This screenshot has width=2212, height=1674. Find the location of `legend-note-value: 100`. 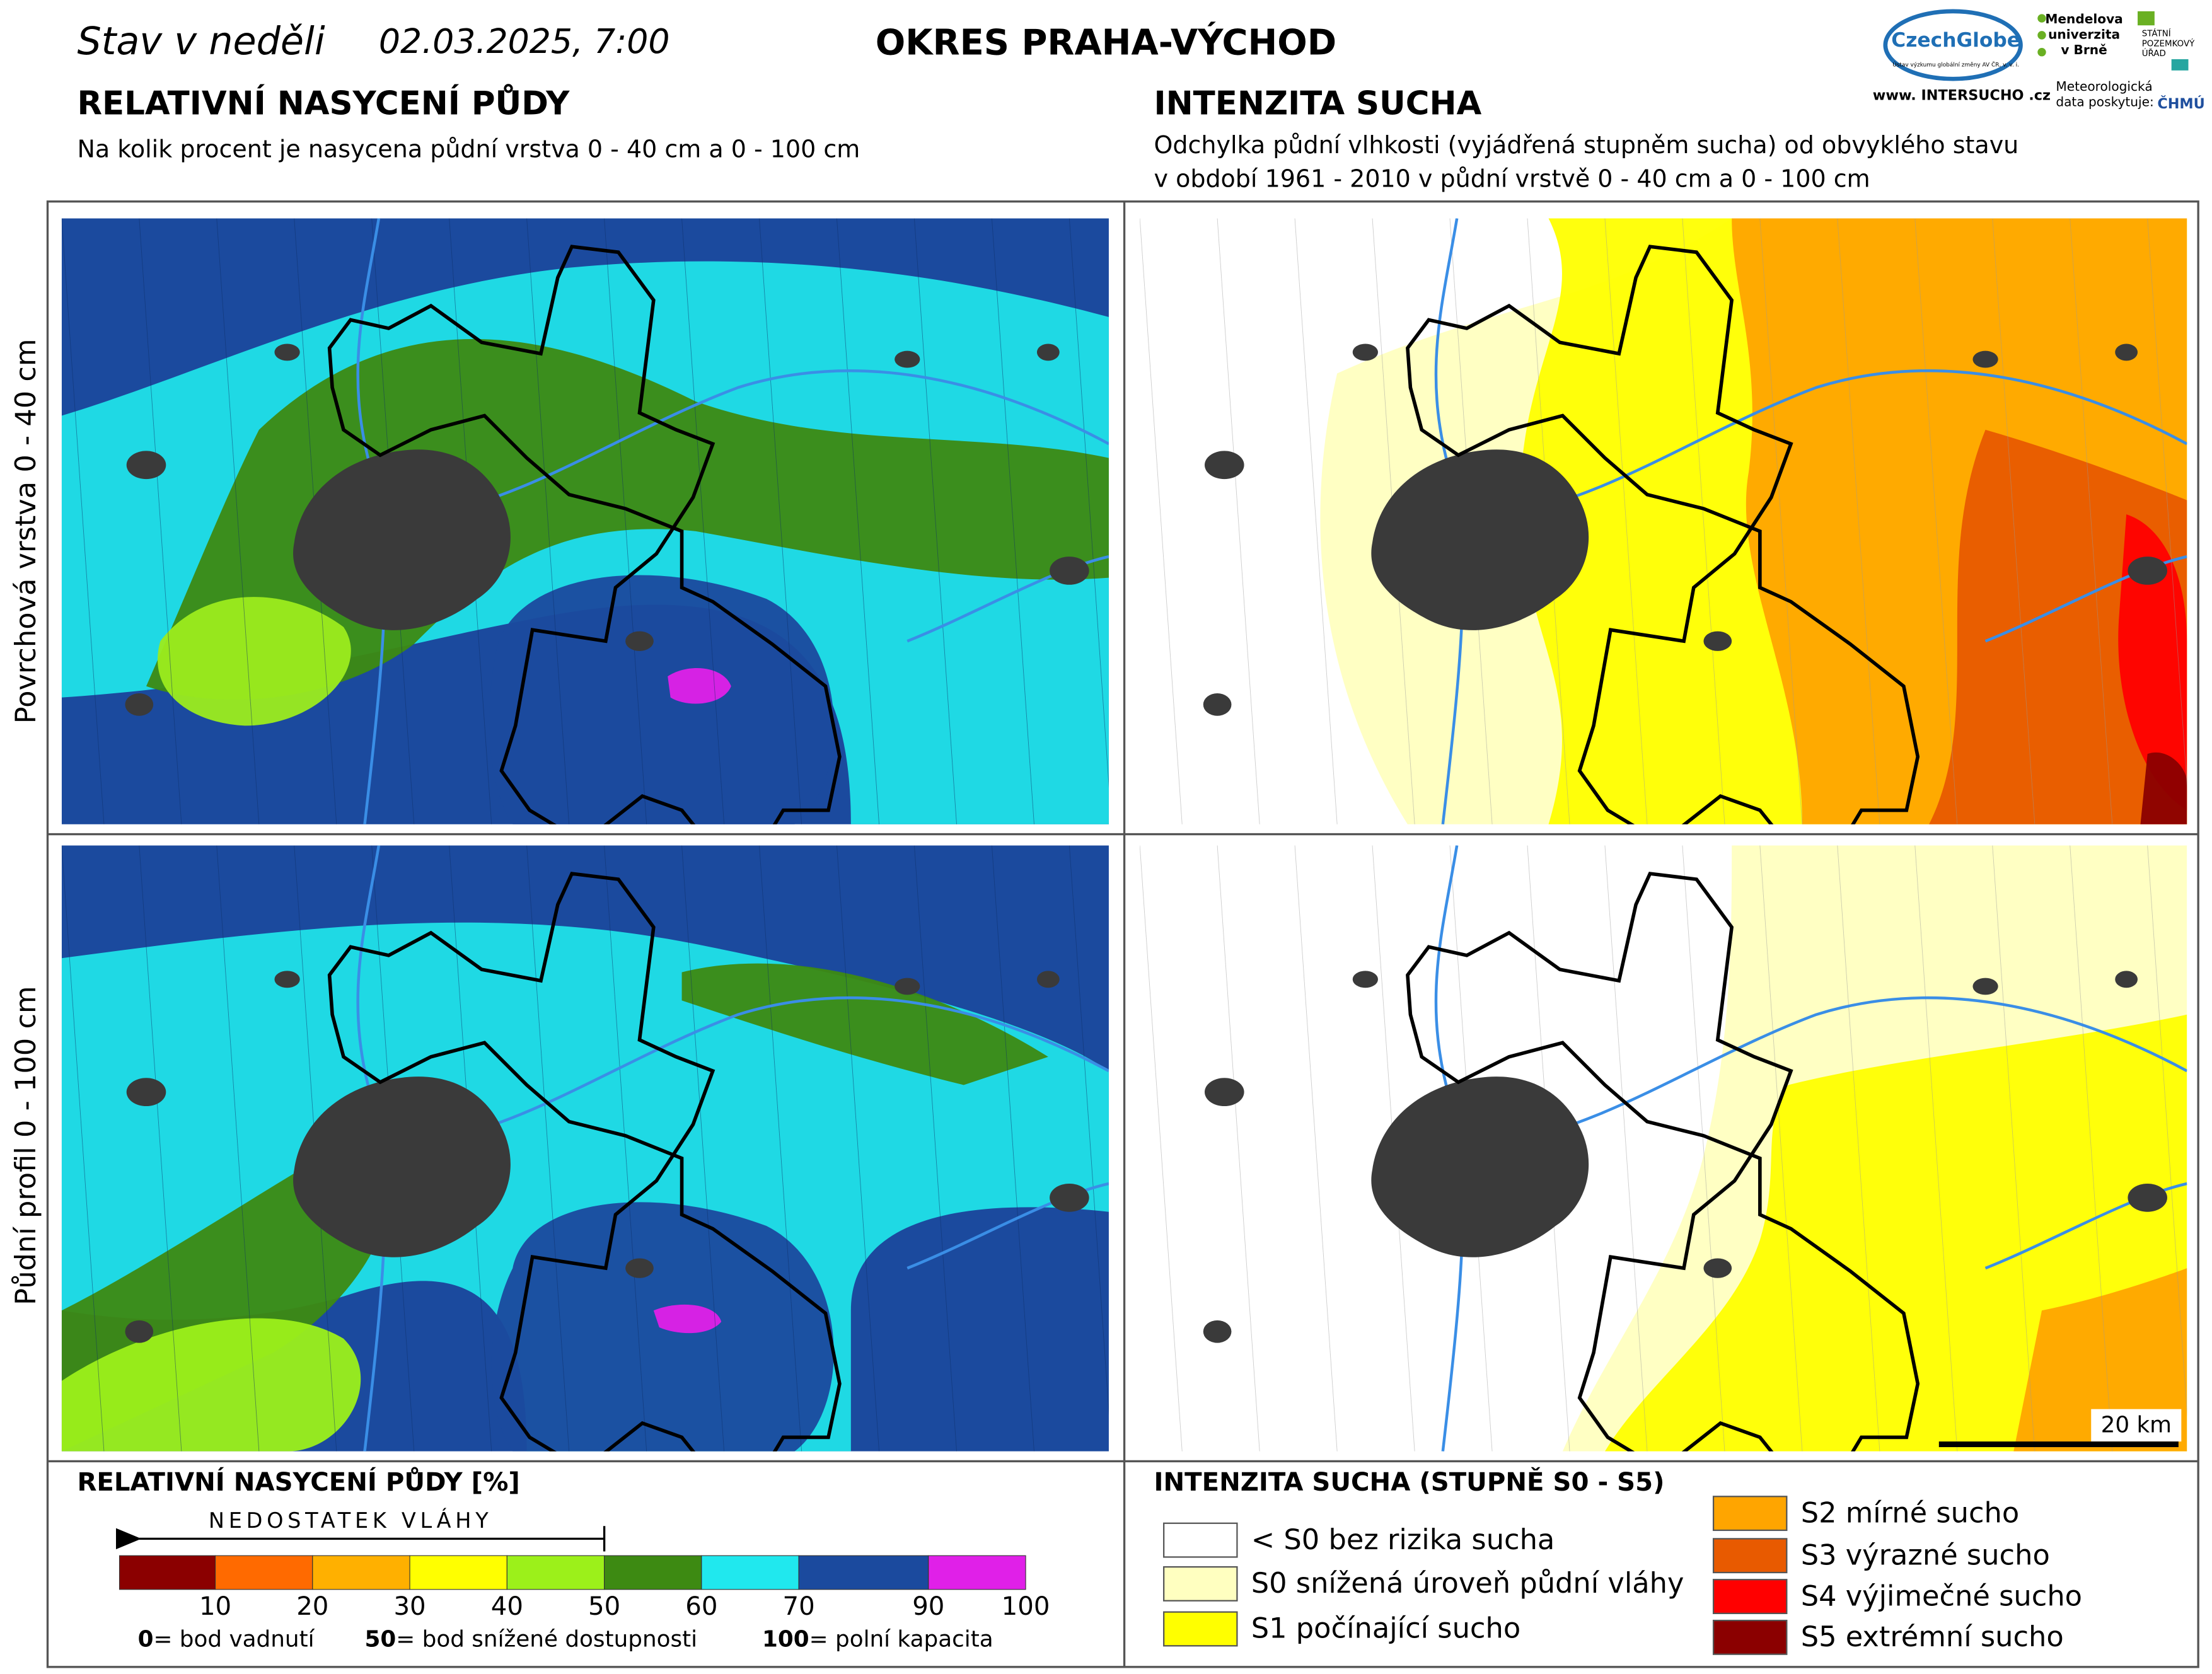

legend-note-value: 100 is located at coordinates (785, 1639).